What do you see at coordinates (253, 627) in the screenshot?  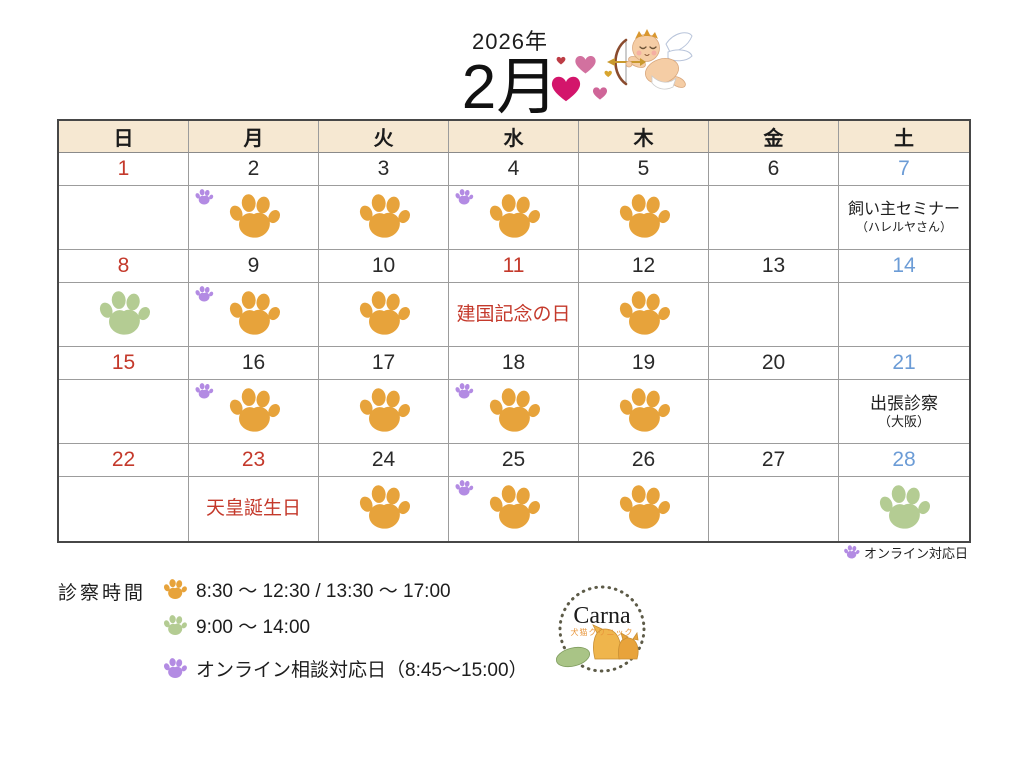 I see `hours-legend-text: 9:00 ～ 14:00` at bounding box center [253, 627].